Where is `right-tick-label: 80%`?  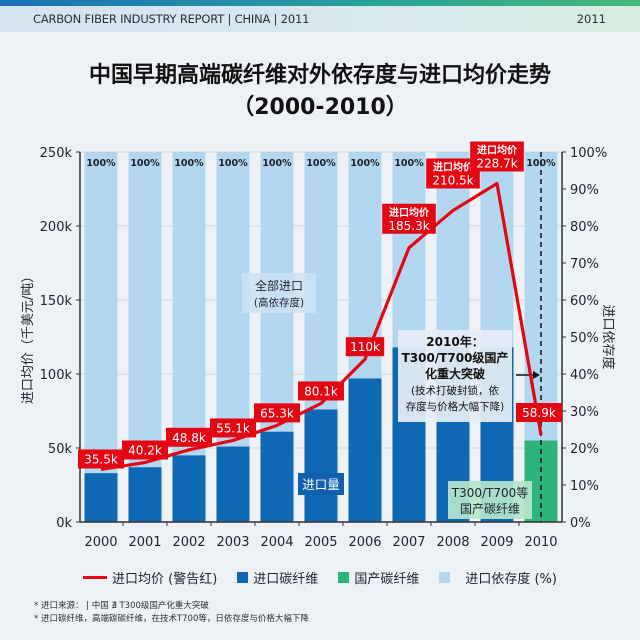 right-tick-label: 80% is located at coordinates (584, 227).